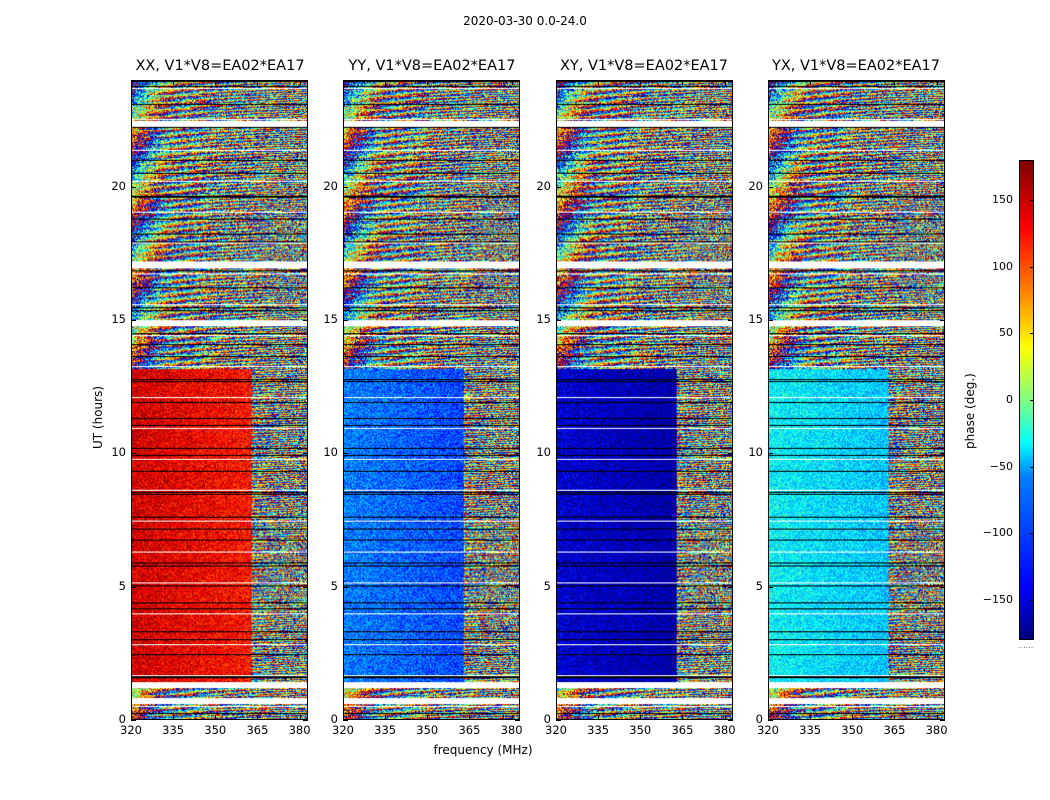 The image size is (1050, 800). What do you see at coordinates (98, 417) in the screenshot?
I see `y-axis-label: UT (hours)` at bounding box center [98, 417].